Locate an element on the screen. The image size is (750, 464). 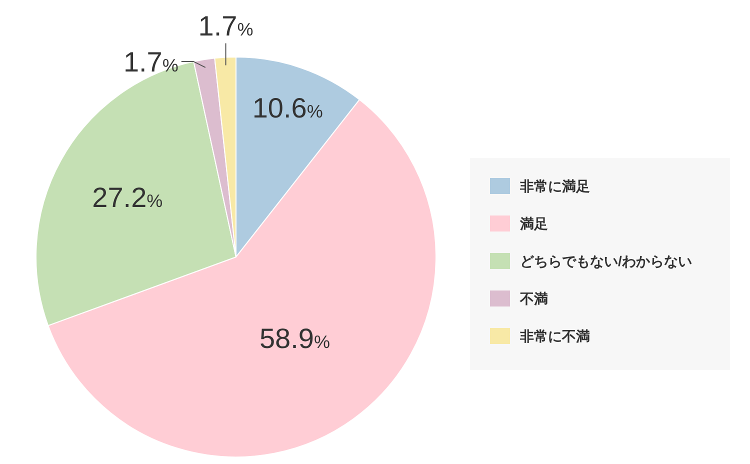
legend-label: 非常に不満 is located at coordinates (554, 336).